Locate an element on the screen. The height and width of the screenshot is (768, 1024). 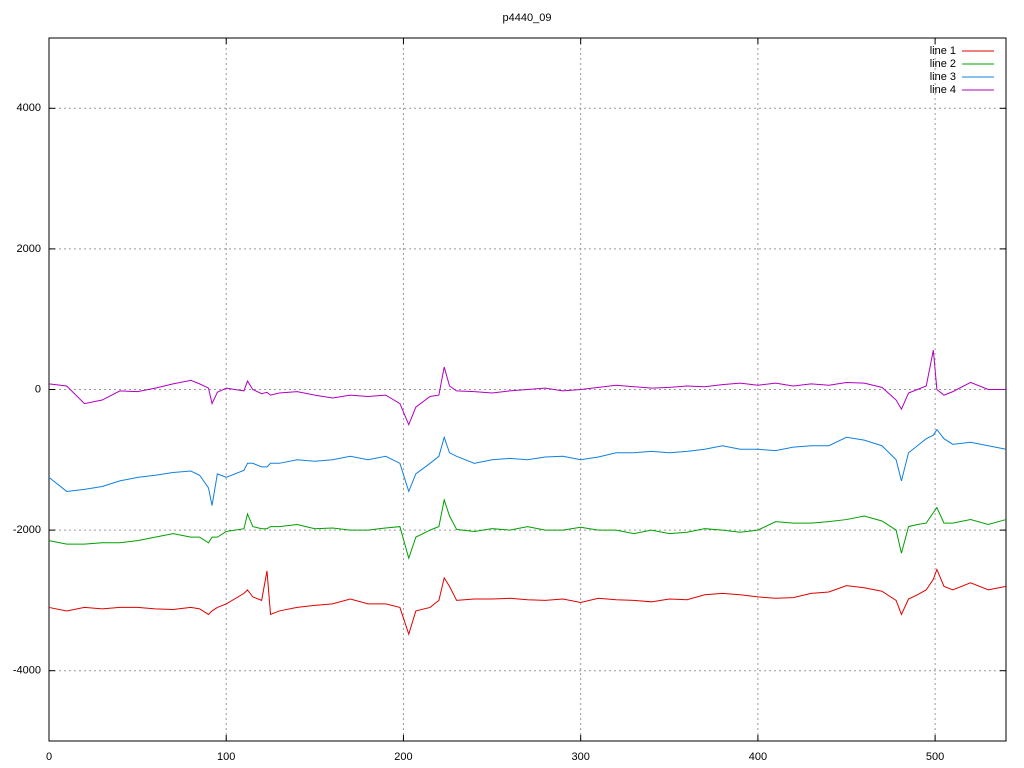
y-tick-label: 2000 is located at coordinates (29, 249).